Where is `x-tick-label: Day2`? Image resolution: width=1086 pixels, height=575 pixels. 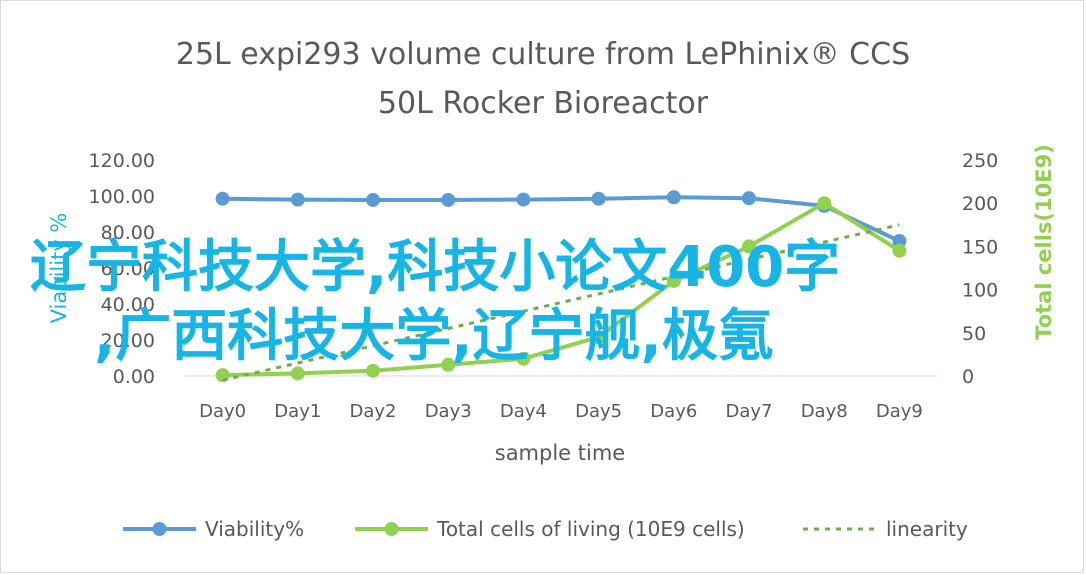 x-tick-label: Day2 is located at coordinates (373, 411).